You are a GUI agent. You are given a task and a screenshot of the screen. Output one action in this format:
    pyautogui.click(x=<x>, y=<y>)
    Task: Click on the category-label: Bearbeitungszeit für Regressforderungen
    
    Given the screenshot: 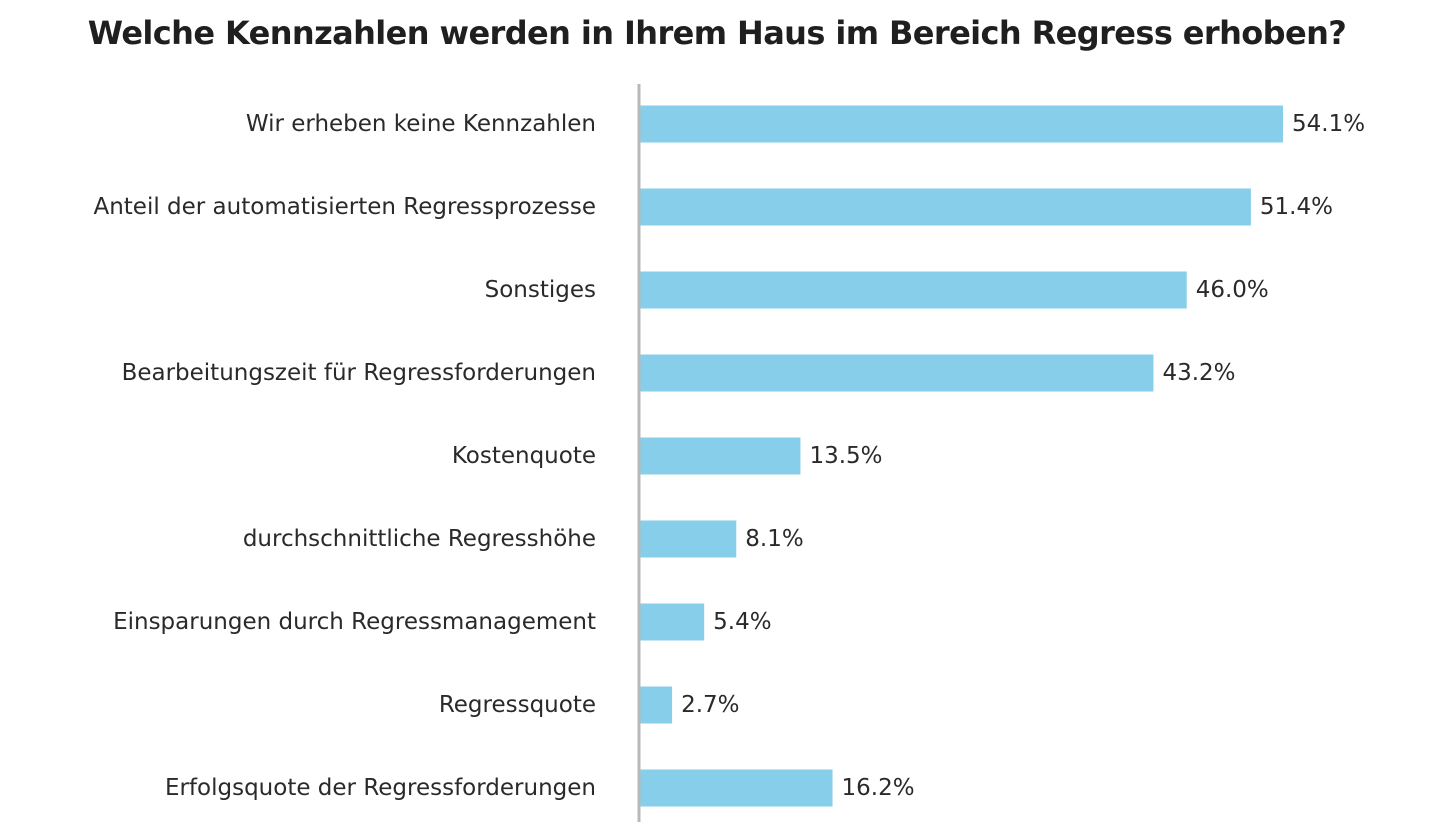 What is the action you would take?
    pyautogui.click(x=359, y=373)
    